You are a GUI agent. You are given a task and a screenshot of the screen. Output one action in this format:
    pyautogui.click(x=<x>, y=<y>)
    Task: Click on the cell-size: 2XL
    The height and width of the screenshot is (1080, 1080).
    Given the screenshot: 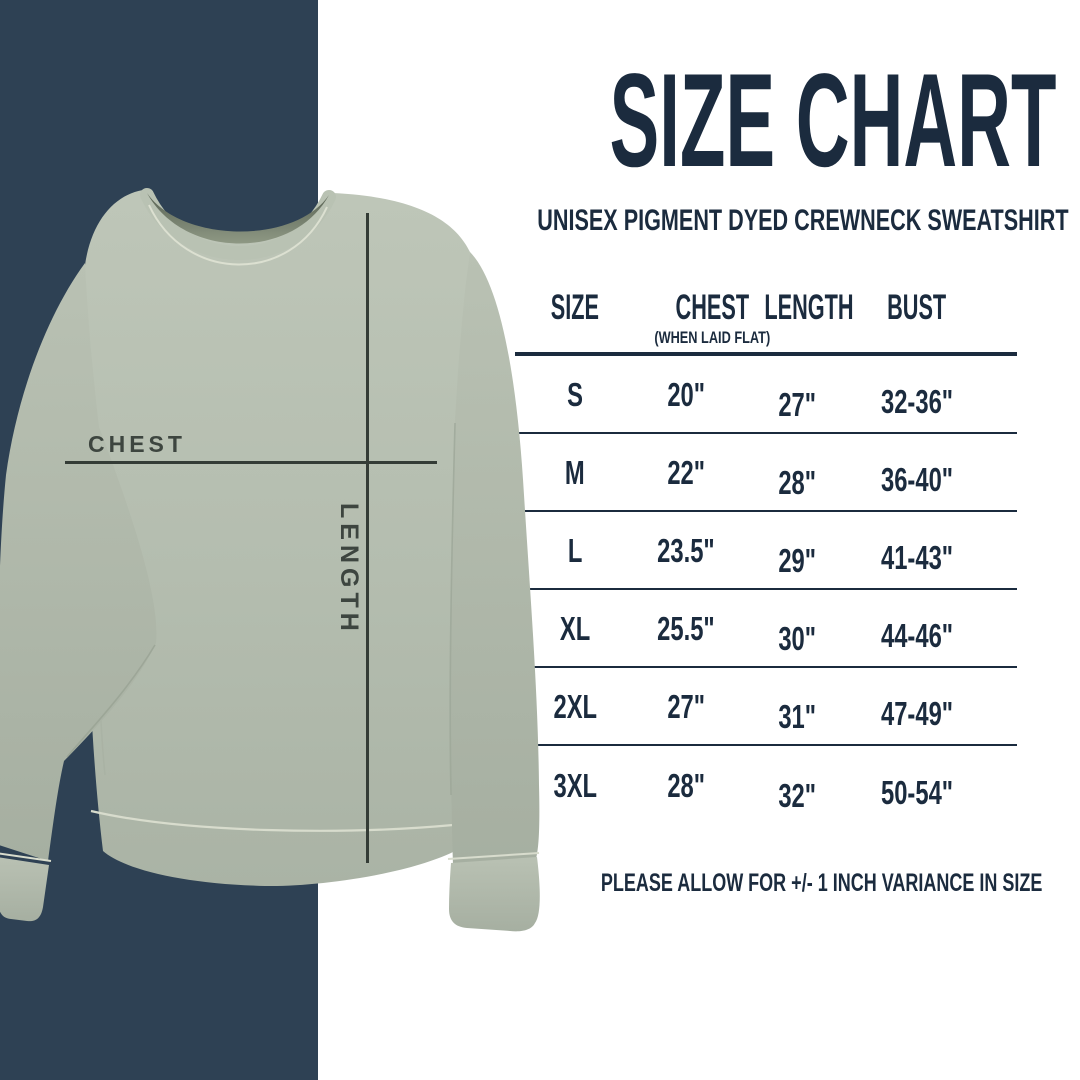 What is the action you would take?
    pyautogui.click(x=575, y=706)
    